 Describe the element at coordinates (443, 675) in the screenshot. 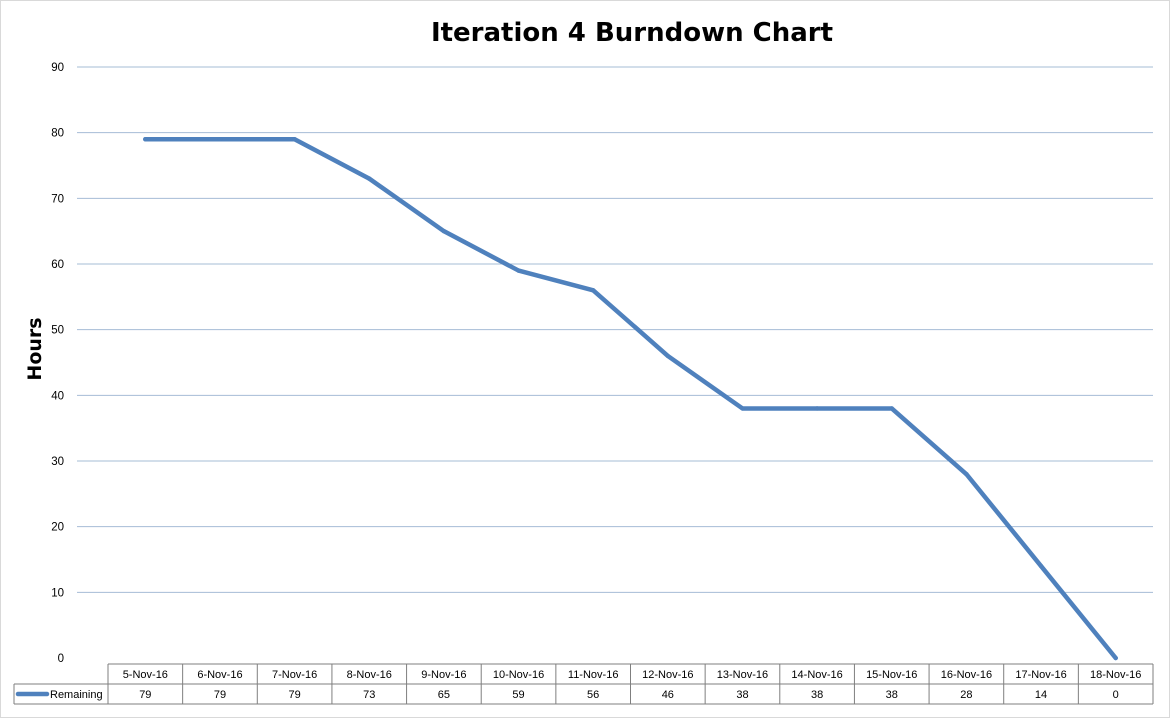

I see `category-label: 9-Nov-16` at that location.